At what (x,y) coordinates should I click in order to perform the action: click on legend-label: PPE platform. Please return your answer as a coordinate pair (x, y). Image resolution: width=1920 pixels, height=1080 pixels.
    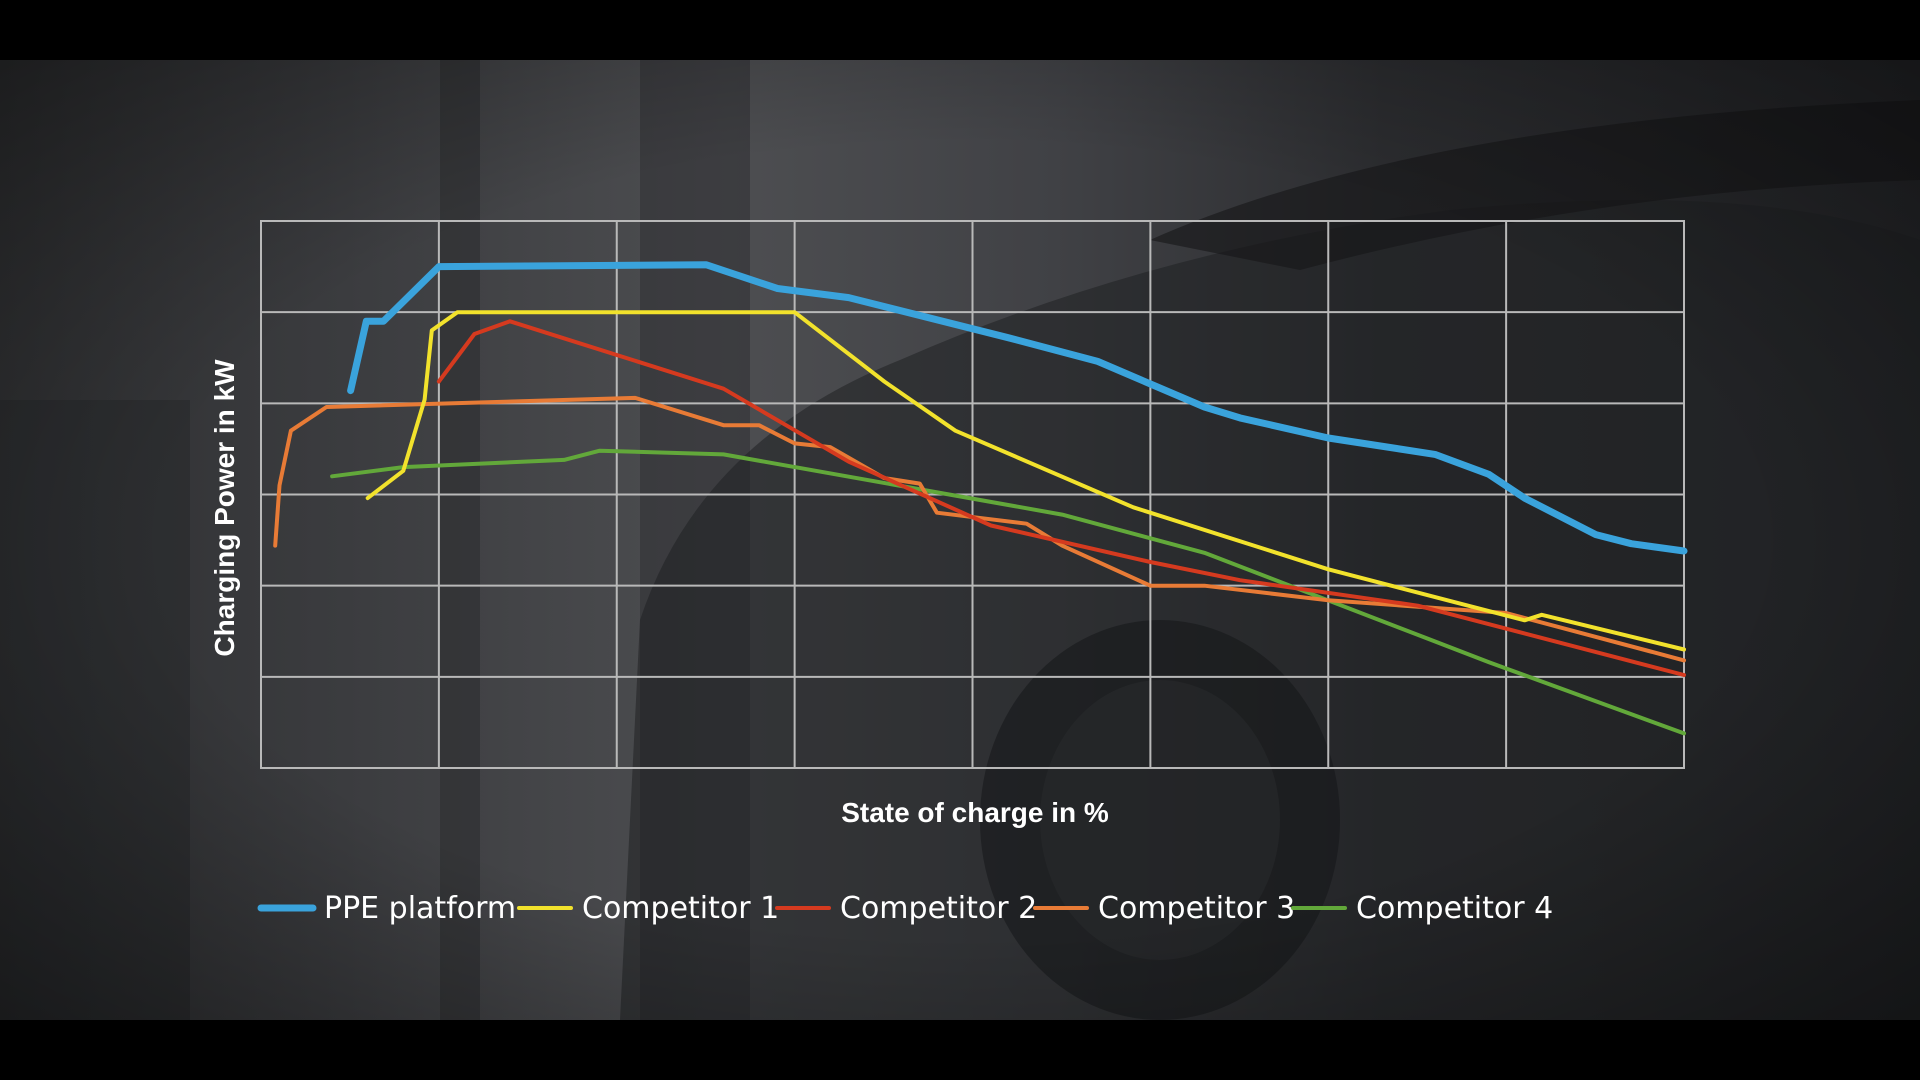
    Looking at the image, I should click on (420, 908).